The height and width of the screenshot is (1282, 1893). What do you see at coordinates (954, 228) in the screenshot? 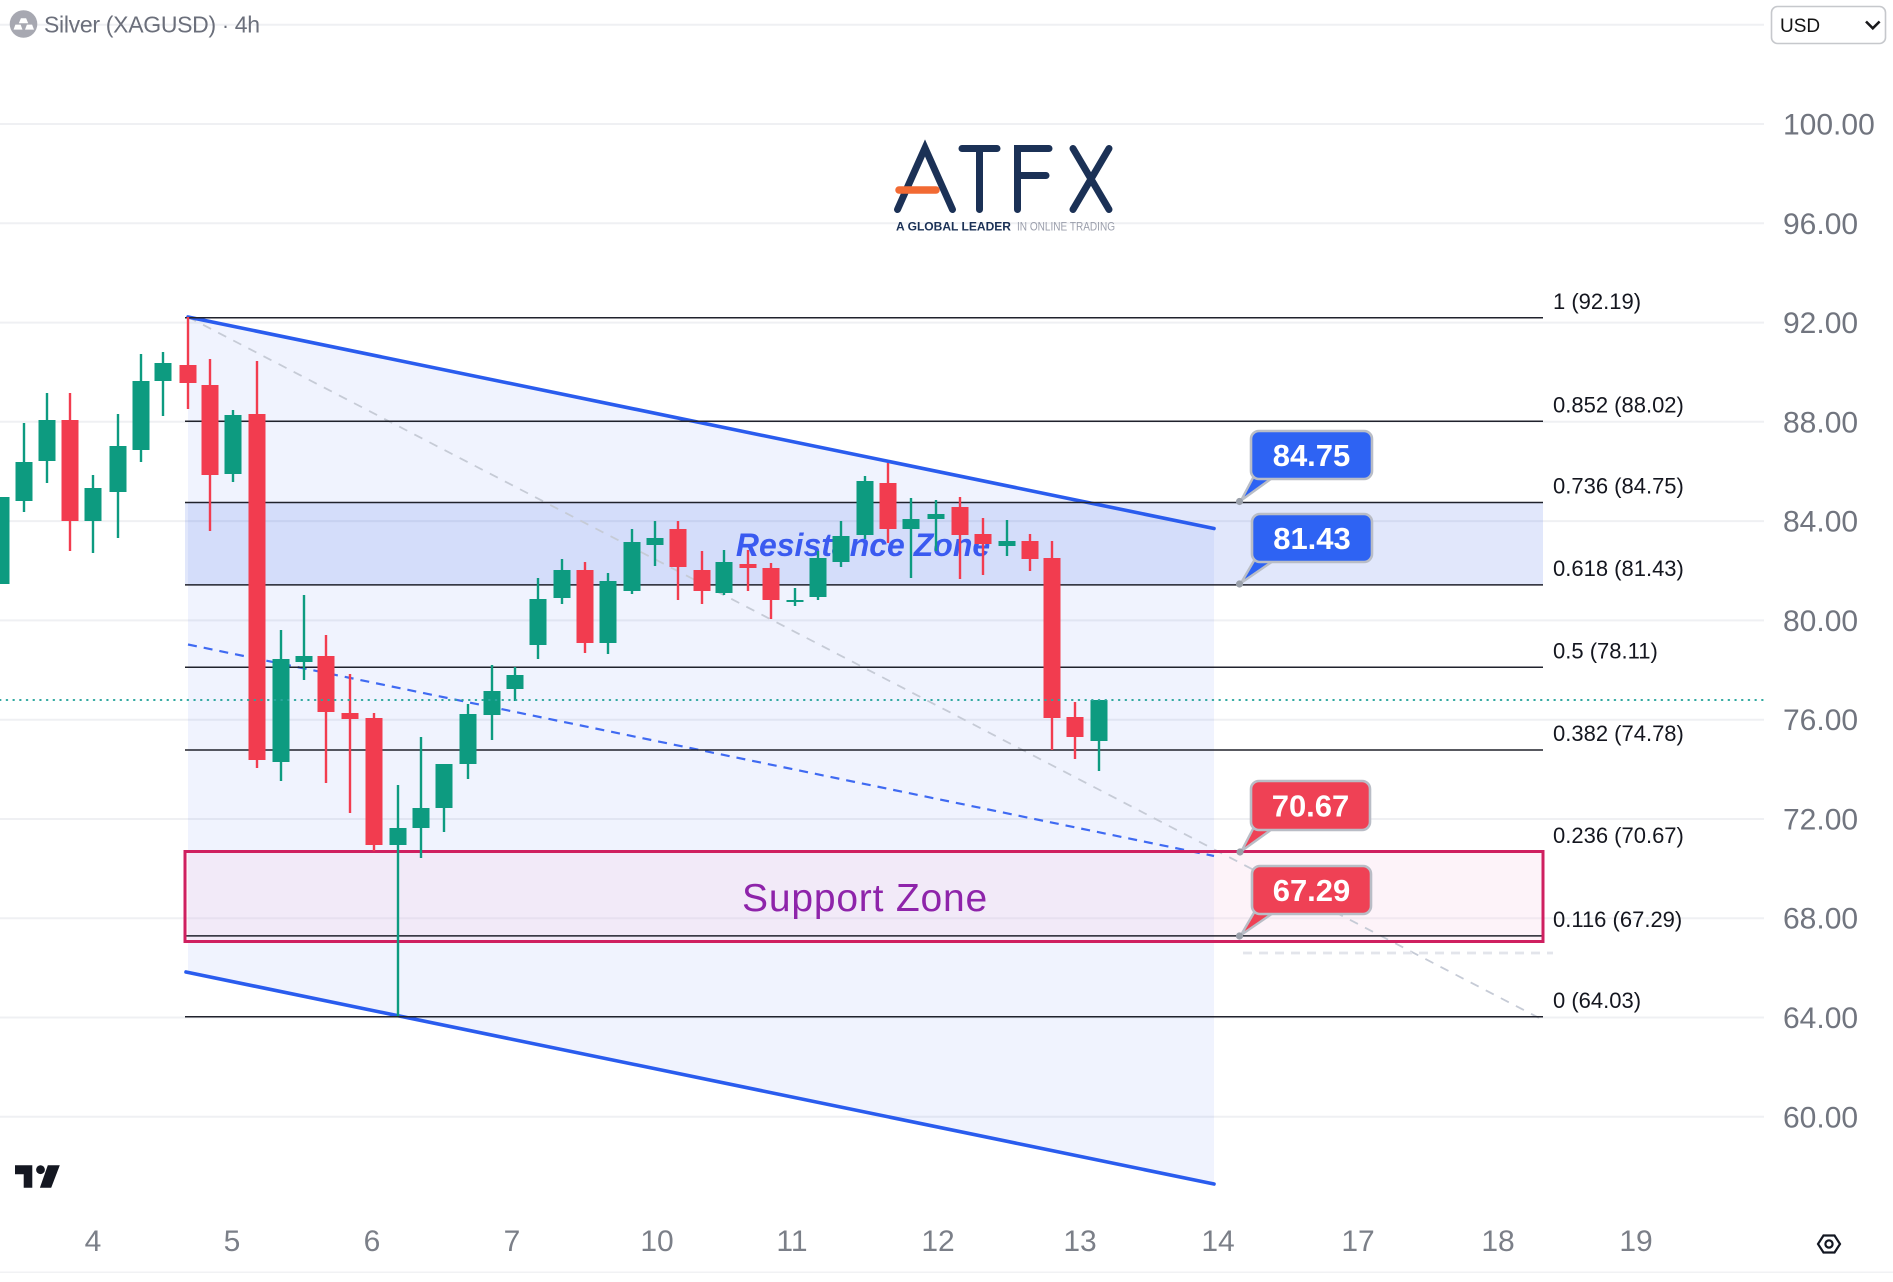
I see `svg-text: A GLOBAL LEADER` at bounding box center [954, 228].